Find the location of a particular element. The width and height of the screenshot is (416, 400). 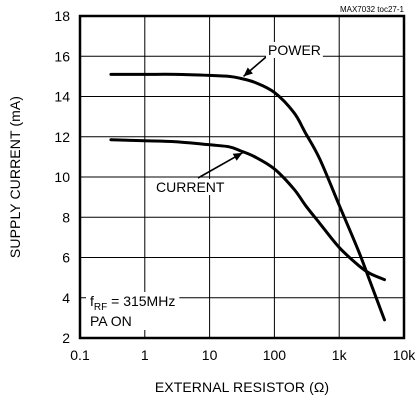

y-tick-label: 4 is located at coordinates (66, 298).